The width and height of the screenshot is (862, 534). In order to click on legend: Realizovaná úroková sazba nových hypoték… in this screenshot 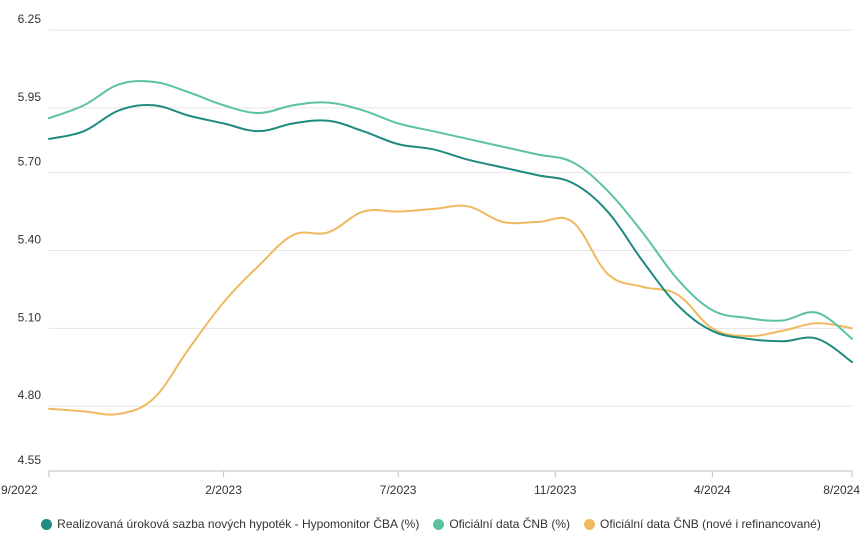, I will do `click(431, 524)`.